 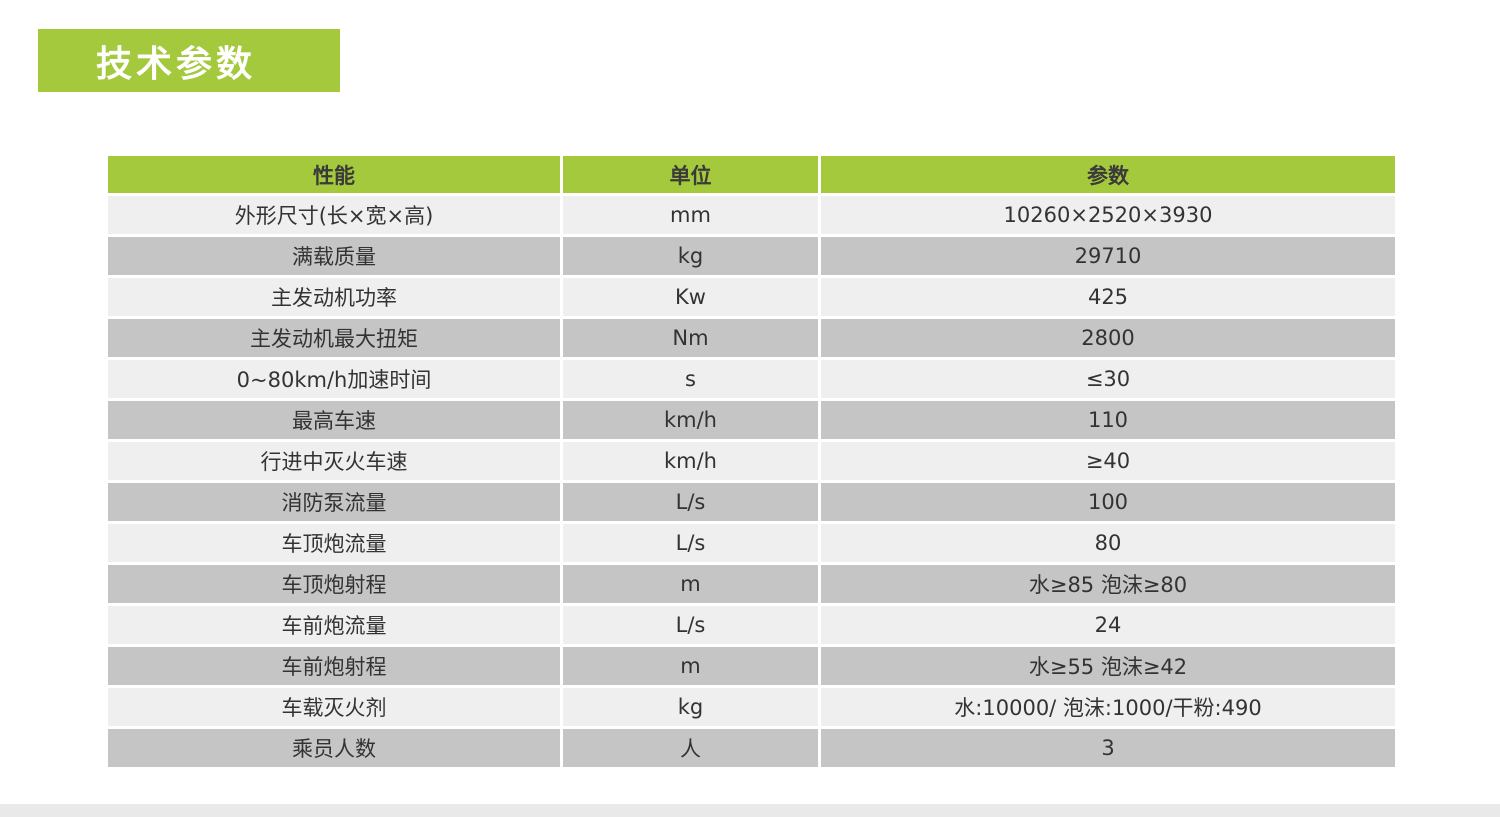 What do you see at coordinates (1108, 215) in the screenshot?
I see `value-cell: 10260×2520×3930` at bounding box center [1108, 215].